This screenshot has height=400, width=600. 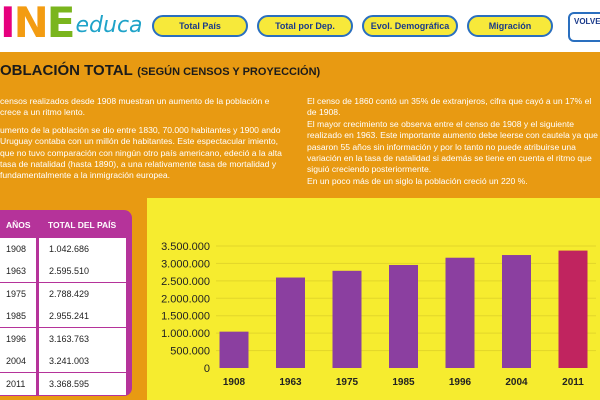 I want to click on y-tick-label: 1.000.000, so click(x=185, y=334).